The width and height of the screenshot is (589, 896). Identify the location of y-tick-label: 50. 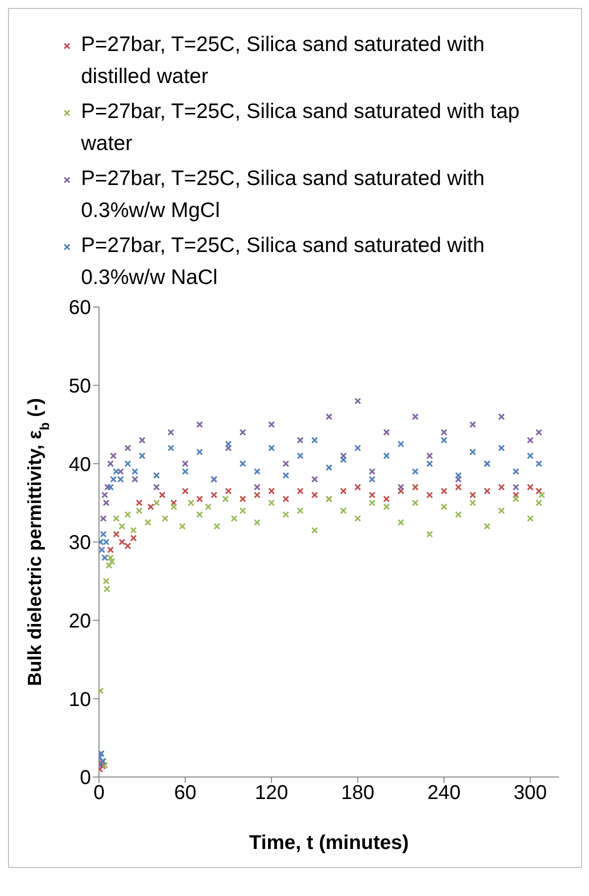
(79, 386).